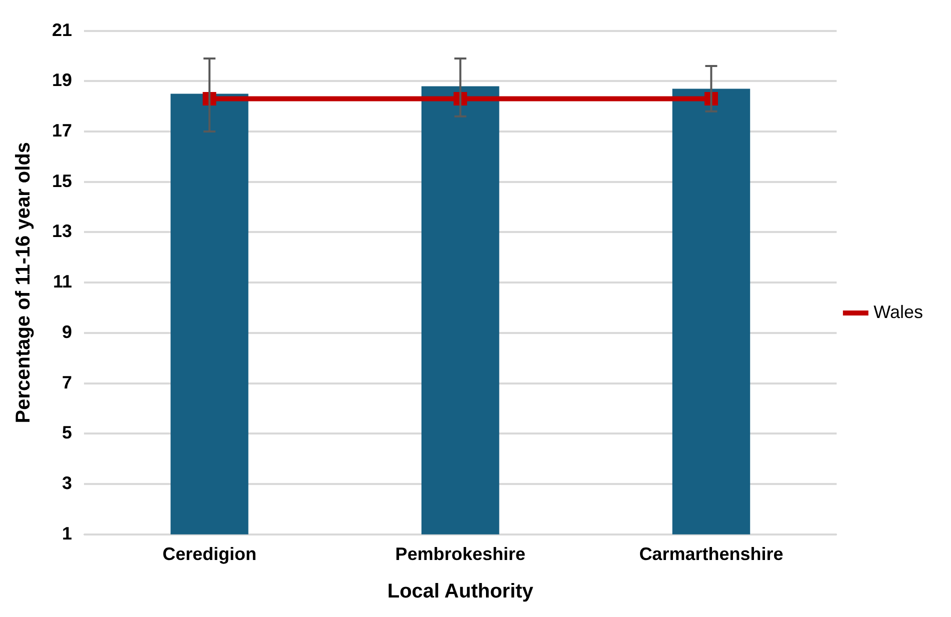  What do you see at coordinates (62, 231) in the screenshot?
I see `y-tick-label: 13` at bounding box center [62, 231].